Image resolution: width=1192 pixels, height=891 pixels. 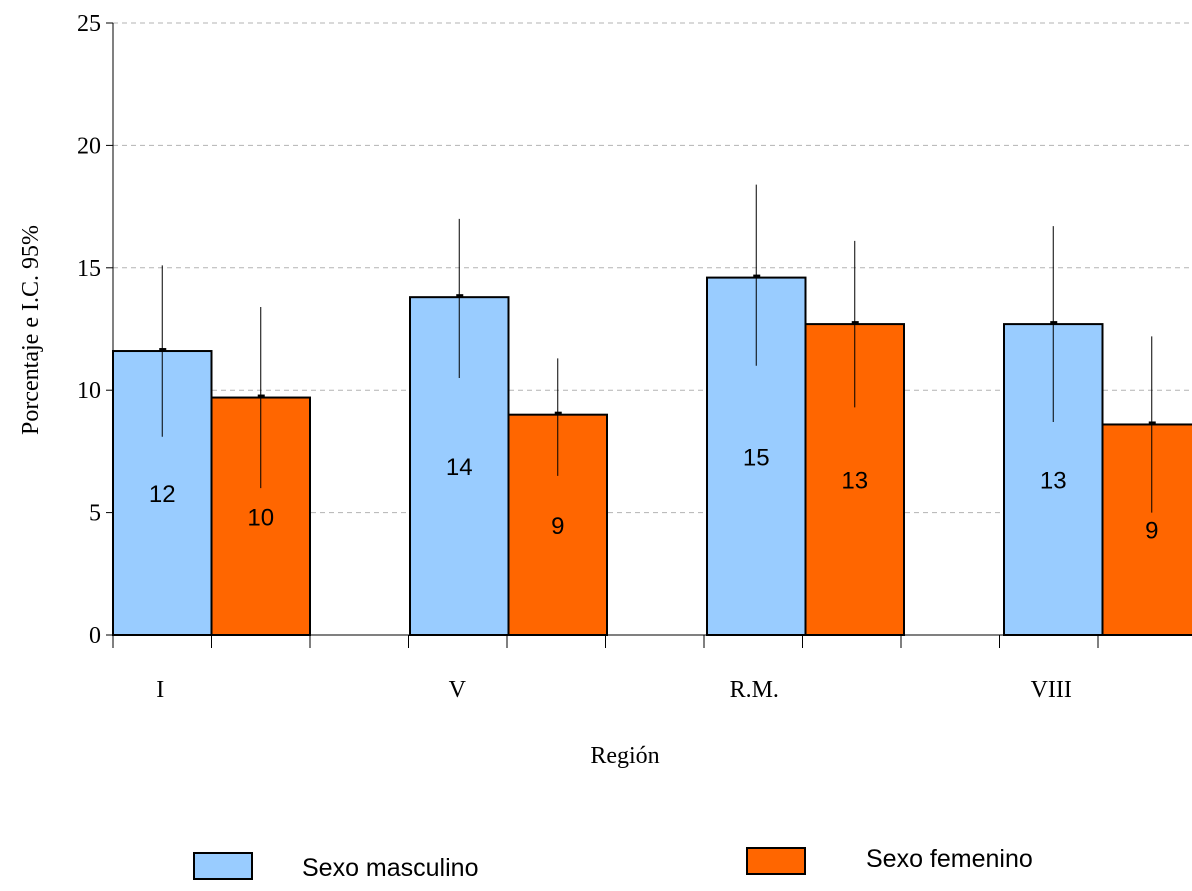 What do you see at coordinates (390, 868) in the screenshot?
I see `legend-label: Sexo masculino` at bounding box center [390, 868].